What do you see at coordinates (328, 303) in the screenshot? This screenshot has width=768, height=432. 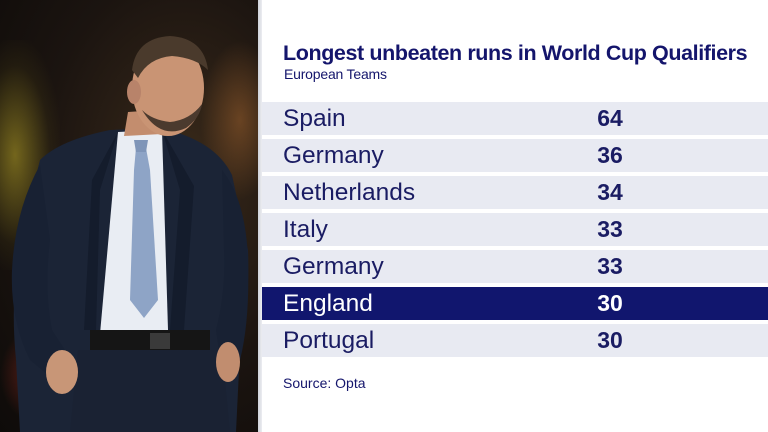 I see `team-name: England` at bounding box center [328, 303].